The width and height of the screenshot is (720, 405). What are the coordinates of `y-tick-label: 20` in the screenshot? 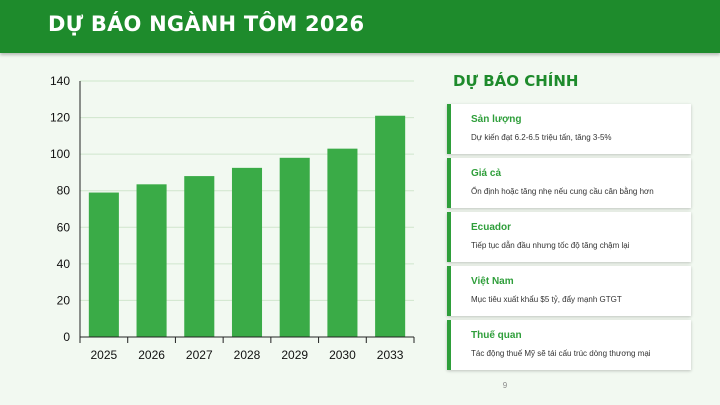 It's located at (64, 300).